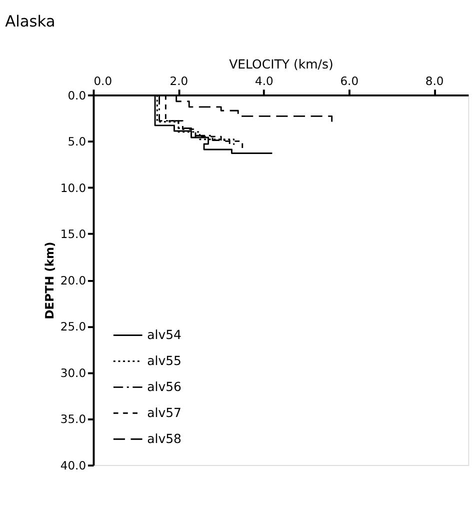 The width and height of the screenshot is (473, 512). I want to click on y-tick-label: 30.0, so click(73, 373).